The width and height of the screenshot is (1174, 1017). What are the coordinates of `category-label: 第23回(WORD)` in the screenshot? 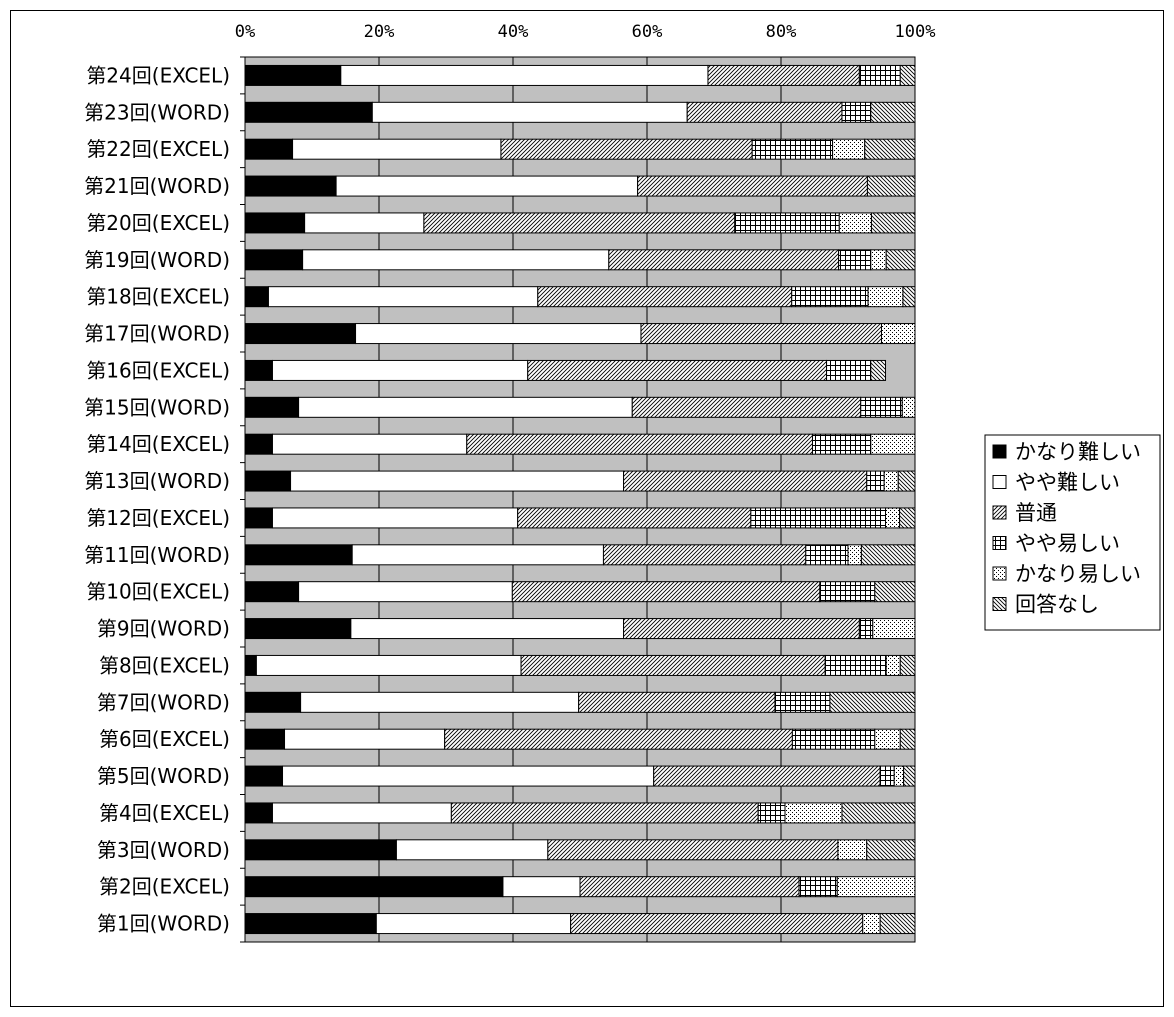 It's located at (157, 112).